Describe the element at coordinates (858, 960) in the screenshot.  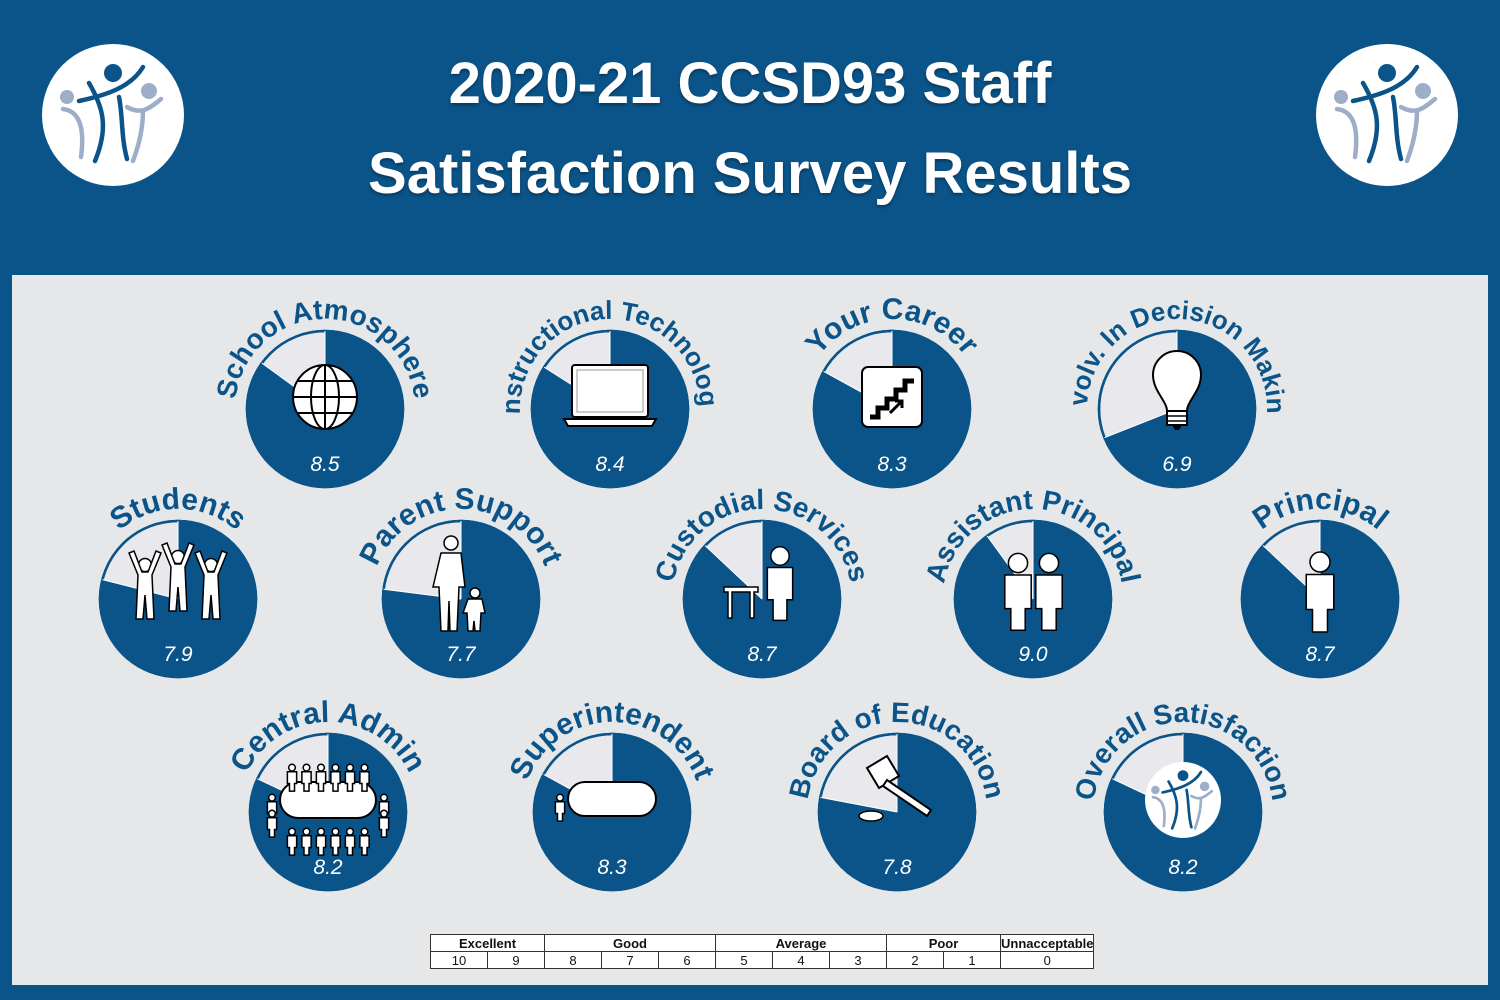
I see `rating-score: 3` at that location.